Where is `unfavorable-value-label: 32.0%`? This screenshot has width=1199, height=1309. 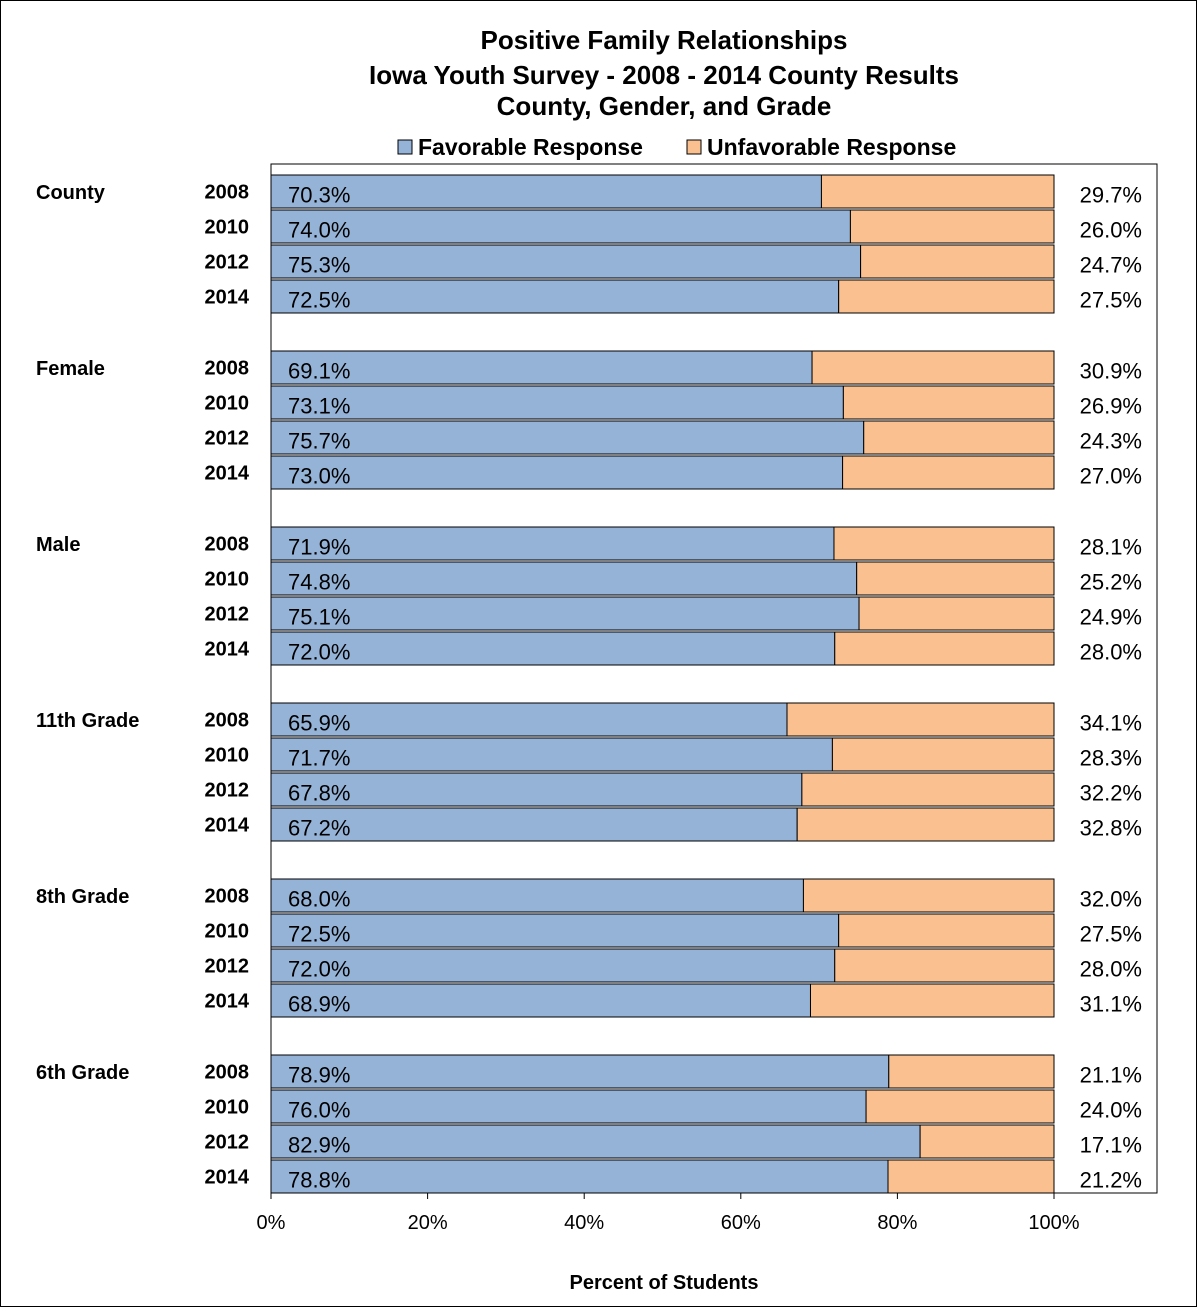 unfavorable-value-label: 32.0% is located at coordinates (1111, 899).